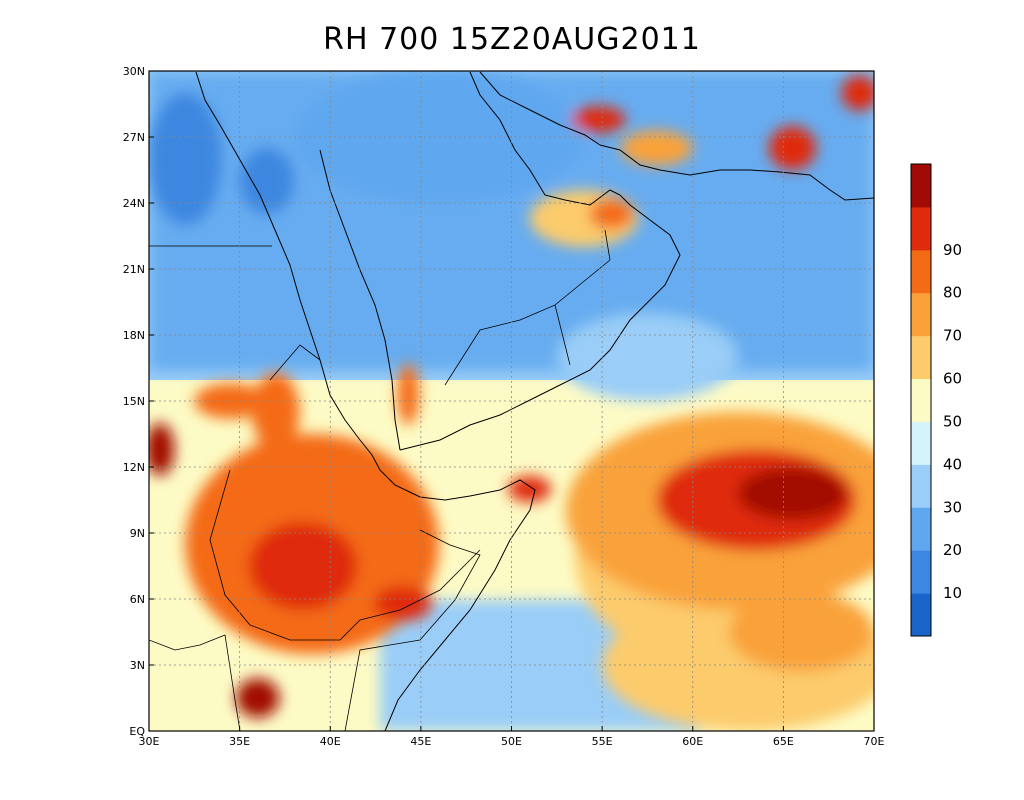 Image resolution: width=1024 pixels, height=800 pixels. Describe the element at coordinates (952, 421) in the screenshot. I see `colorbar-label: 50` at that location.